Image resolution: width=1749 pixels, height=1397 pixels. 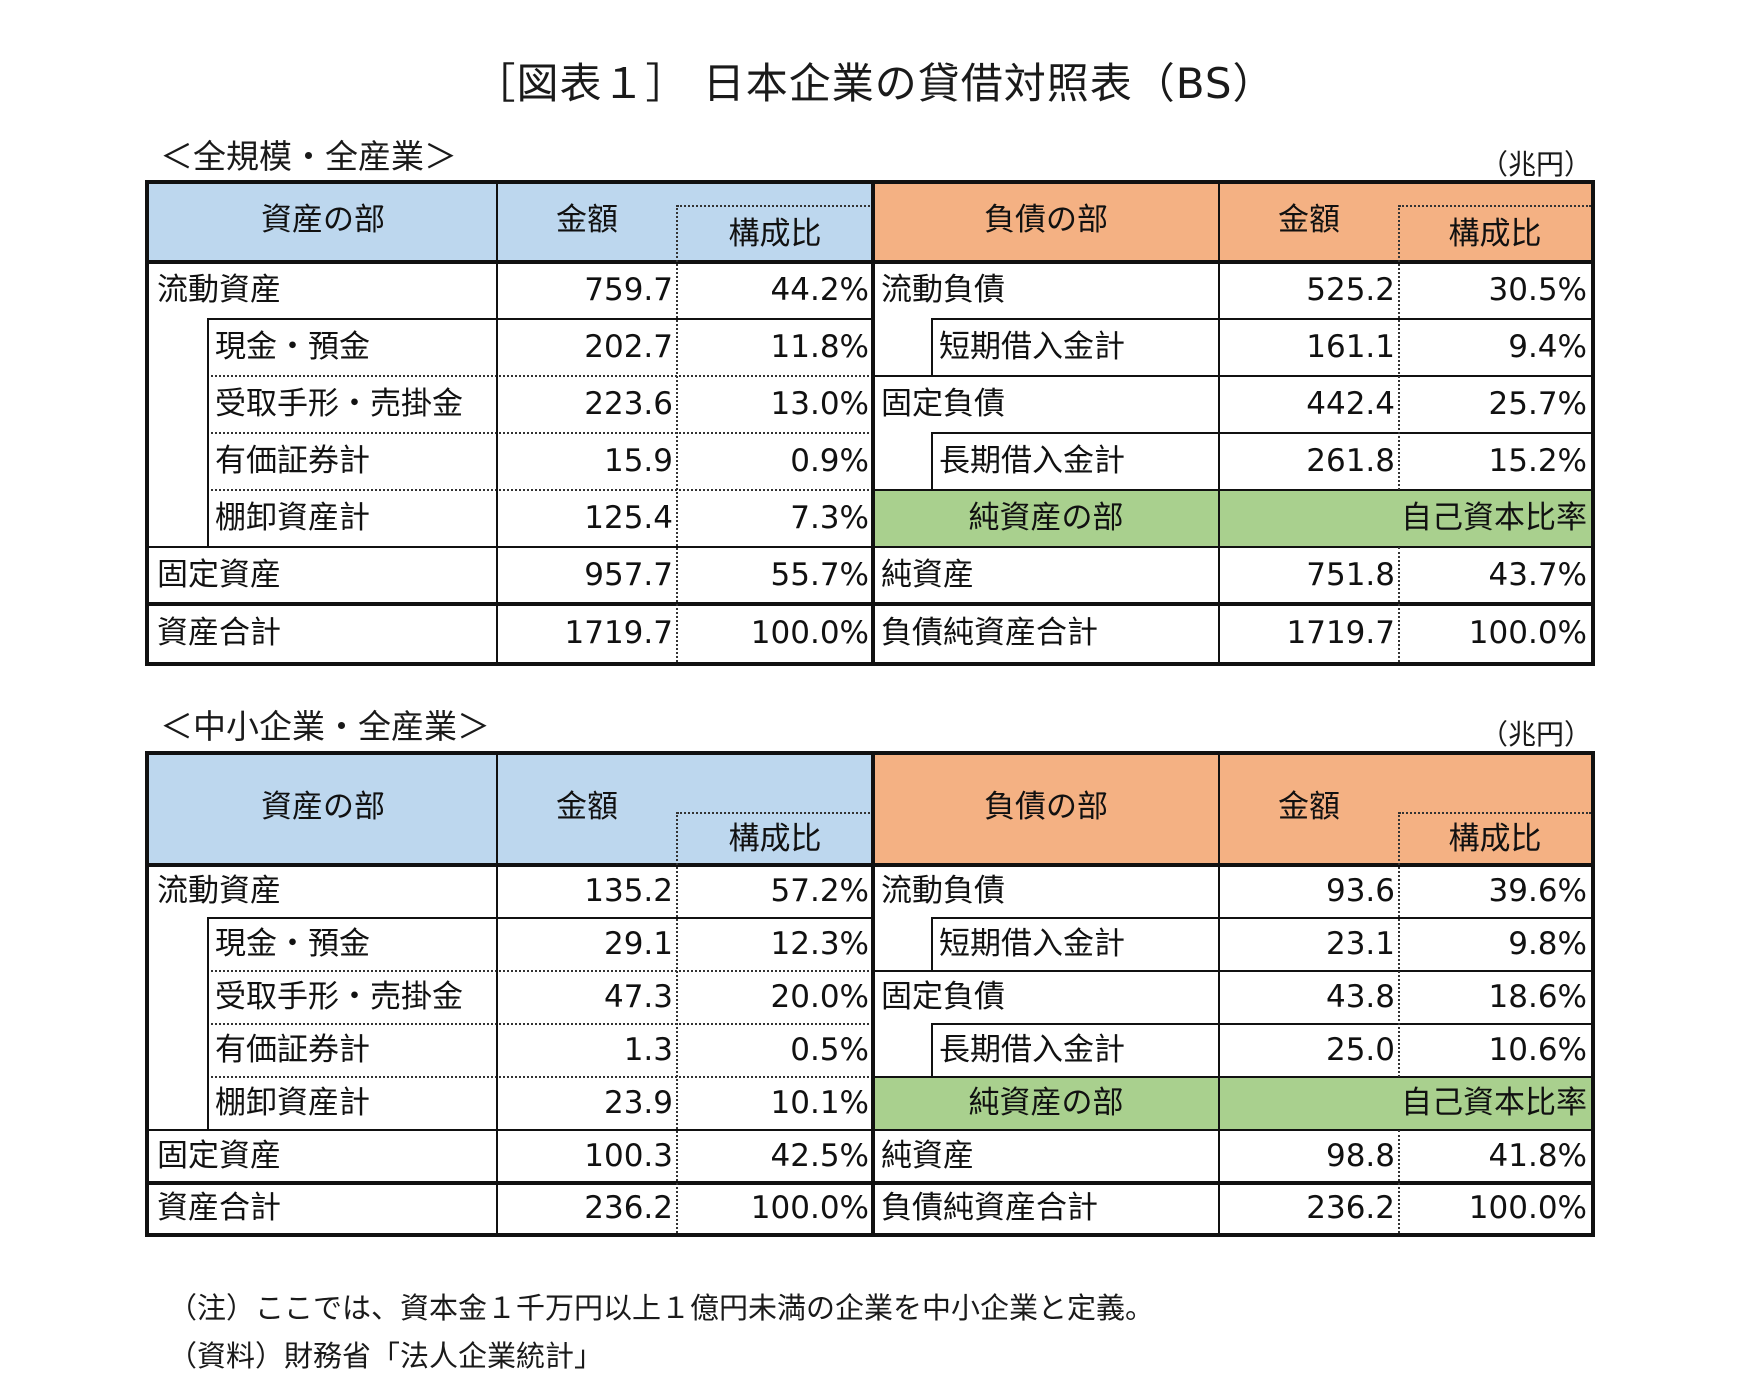 What do you see at coordinates (1537, 997) in the screenshot?
I see `liab-ratio-fixed: 18.6%` at bounding box center [1537, 997].